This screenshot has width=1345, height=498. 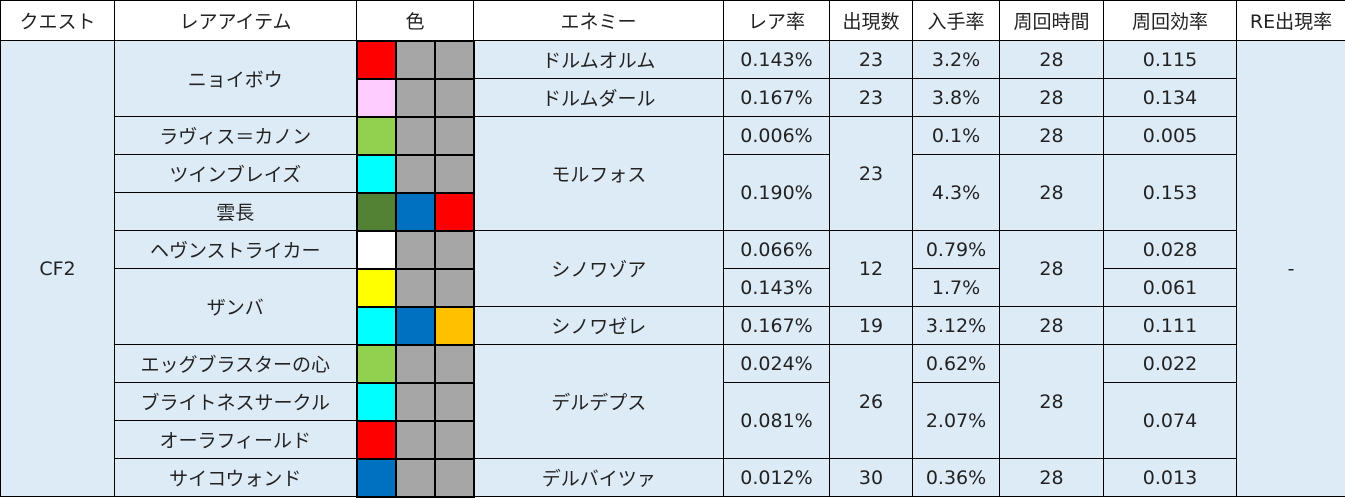 I want to click on item-twin-blades: ツインブレイズ, so click(x=235, y=173).